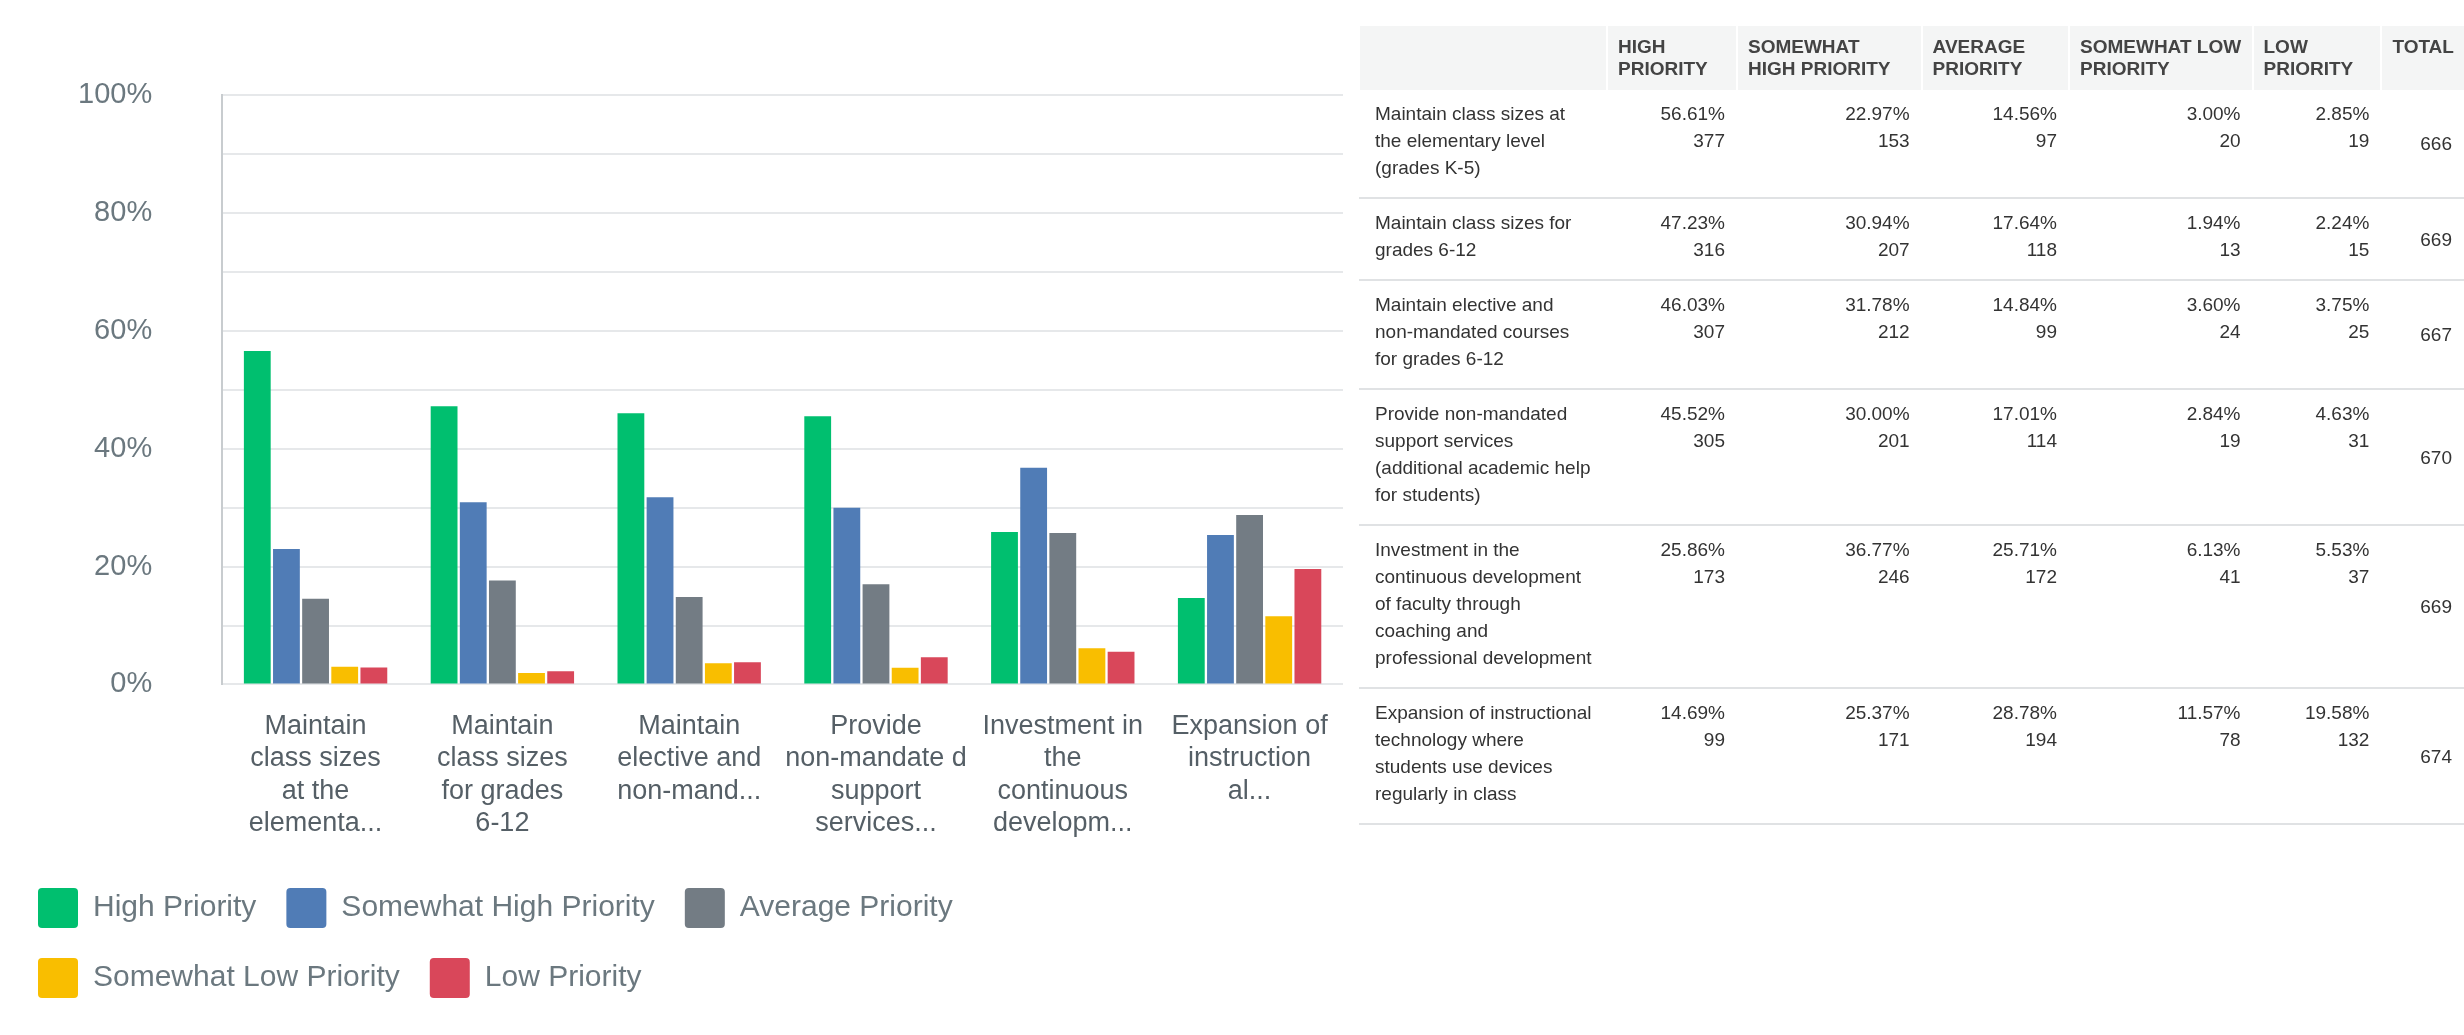 This screenshot has width=2464, height=1035. Describe the element at coordinates (2342, 223) in the screenshot. I see `data-label: 2.24%` at that location.